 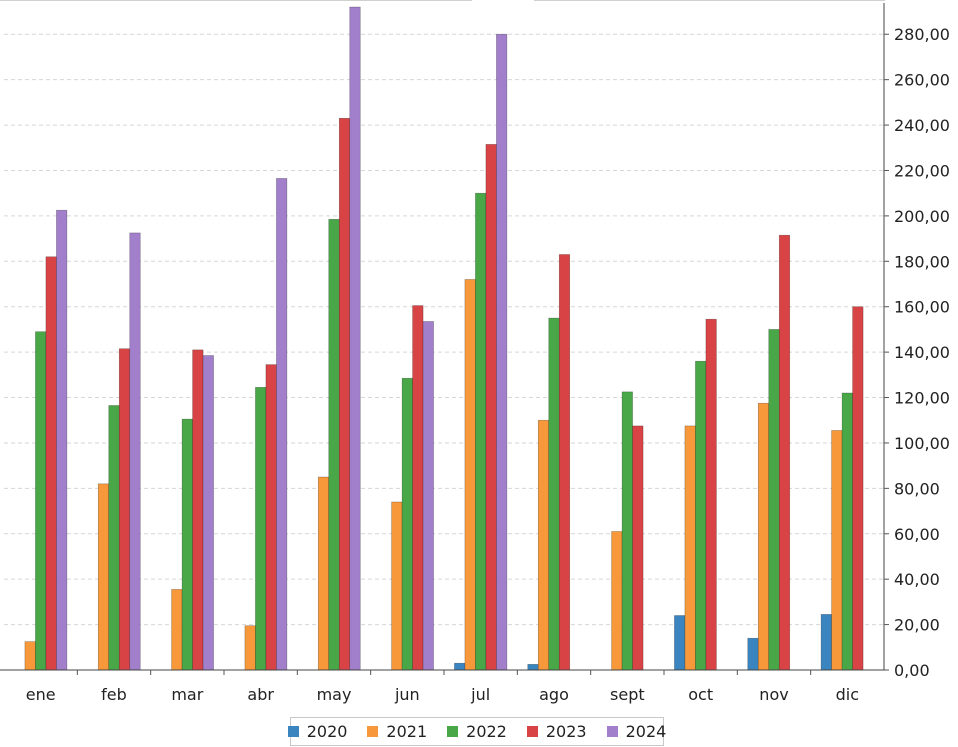 What do you see at coordinates (753, 654) in the screenshot?
I see `bar-2020-nov` at bounding box center [753, 654].